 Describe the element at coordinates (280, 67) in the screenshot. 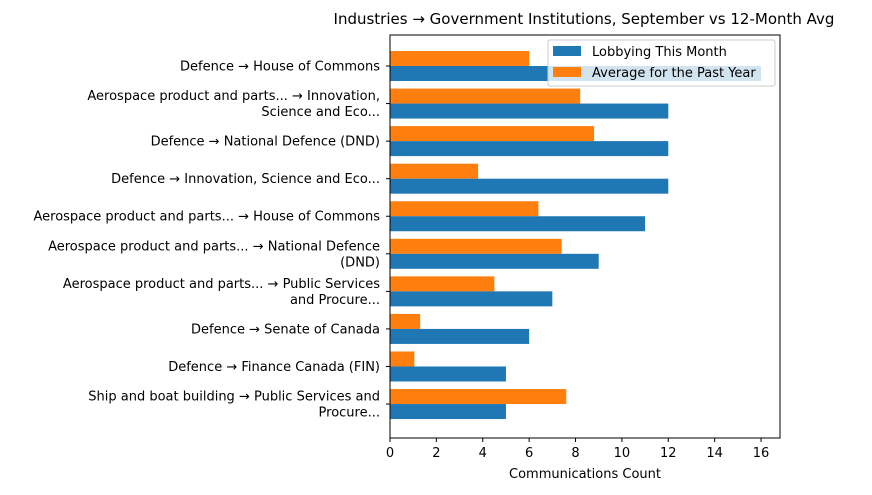

I see `y-tick-label: Defence → House of Commons` at that location.